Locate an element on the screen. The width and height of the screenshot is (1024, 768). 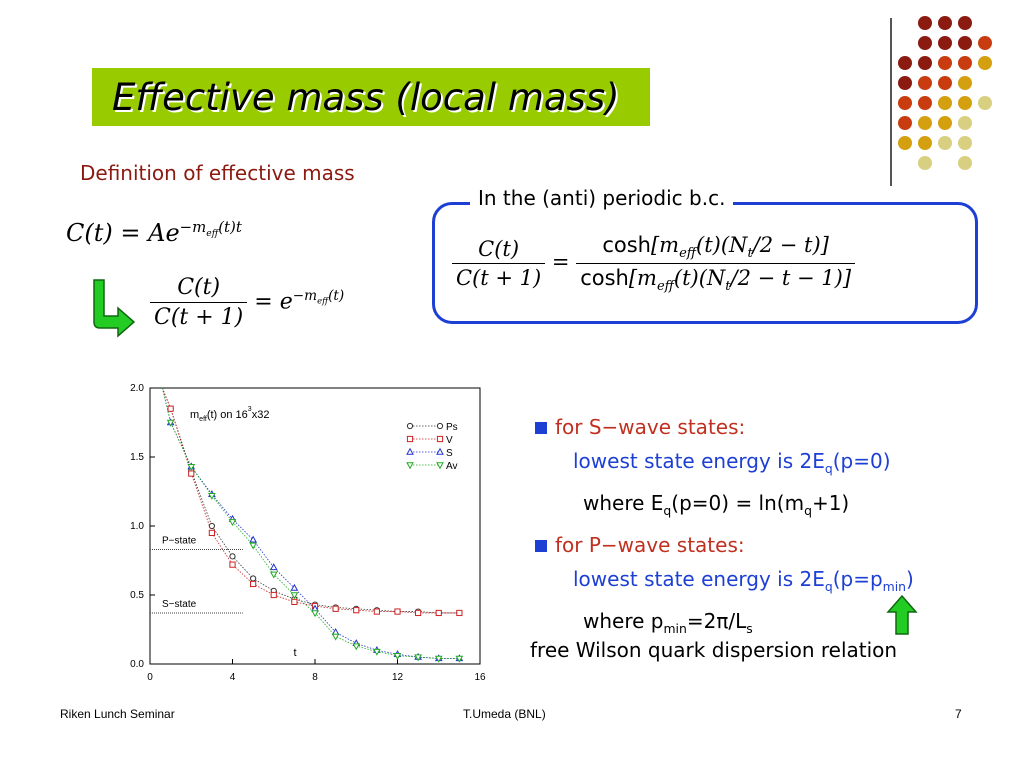
series-line-v is located at coordinates (311, 500).